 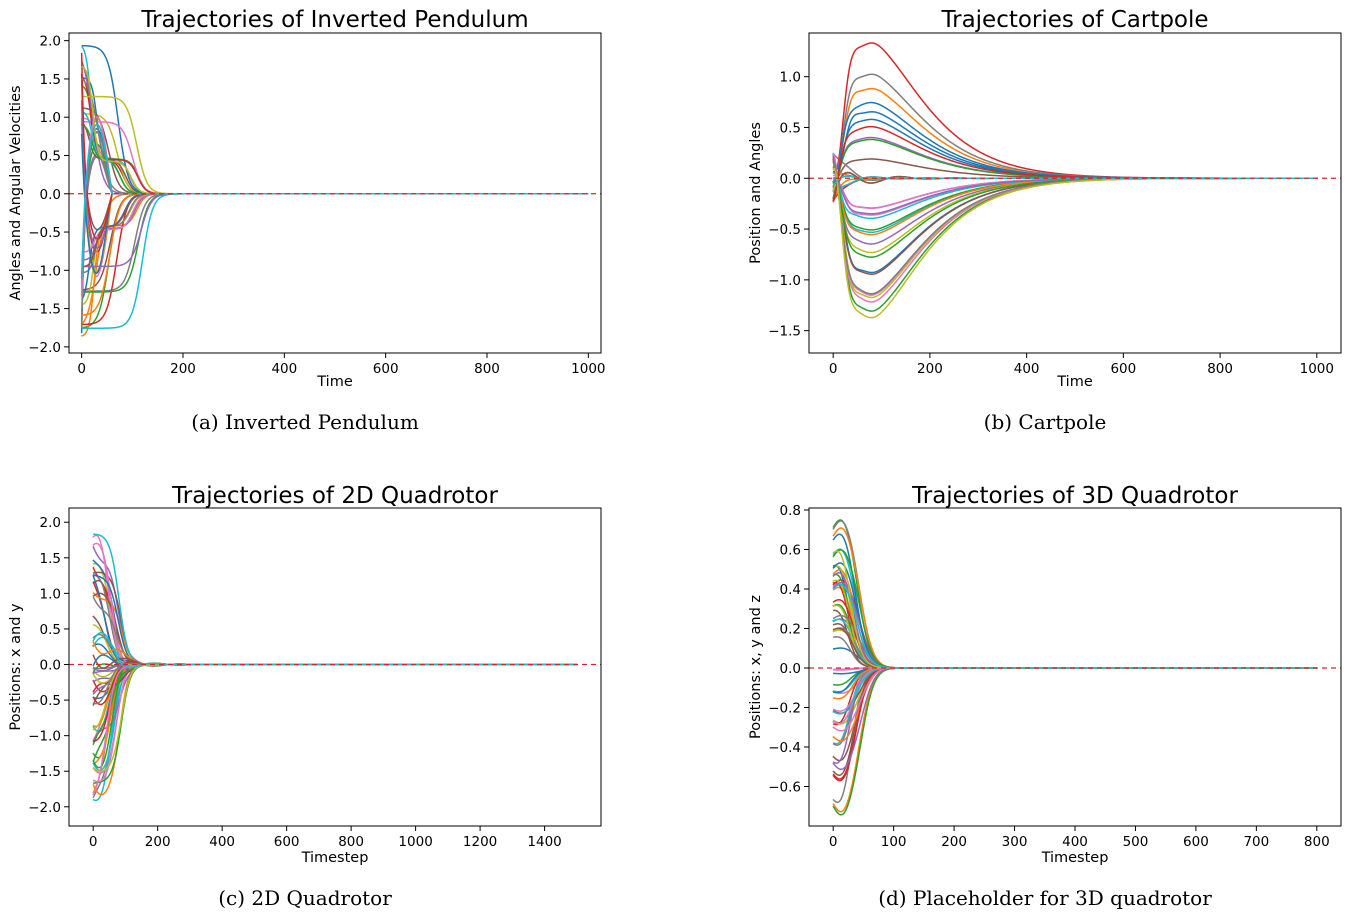 What do you see at coordinates (44, 233) in the screenshot?
I see `y-tick-label: −0.5` at bounding box center [44, 233].